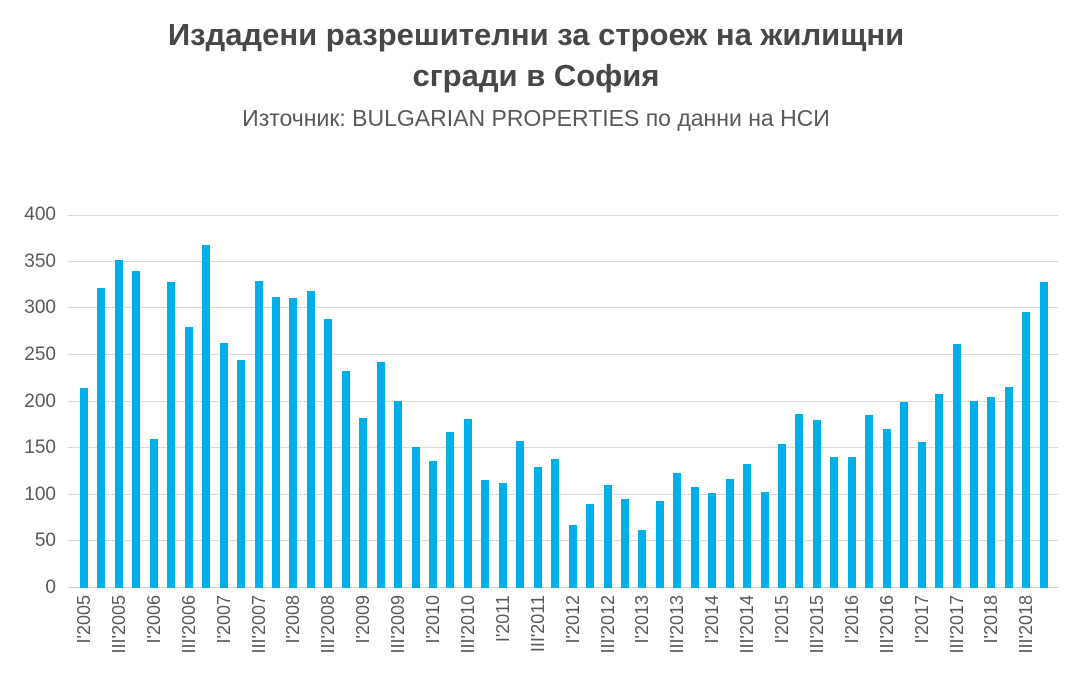 The width and height of the screenshot is (1072, 679). What do you see at coordinates (1043, 435) in the screenshot?
I see `bar-IV'2018` at bounding box center [1043, 435].